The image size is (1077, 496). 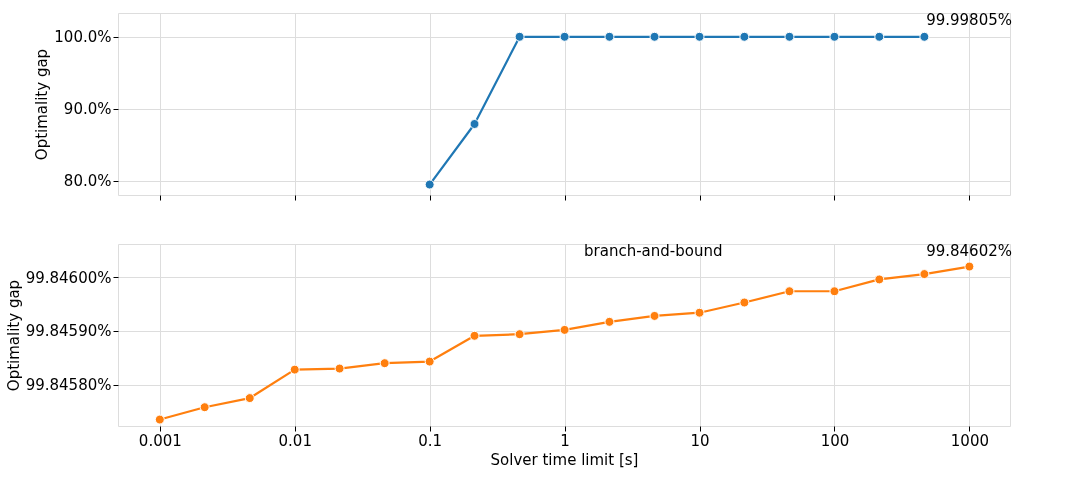 I want to click on x-tick-label: 1000, so click(x=969, y=440).